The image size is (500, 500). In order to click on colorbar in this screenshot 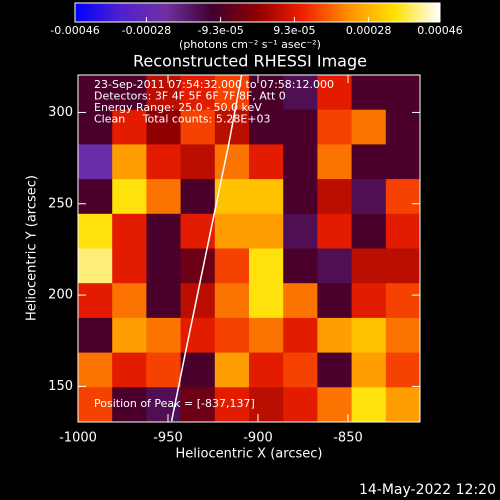, I will do `click(257, 12)`.